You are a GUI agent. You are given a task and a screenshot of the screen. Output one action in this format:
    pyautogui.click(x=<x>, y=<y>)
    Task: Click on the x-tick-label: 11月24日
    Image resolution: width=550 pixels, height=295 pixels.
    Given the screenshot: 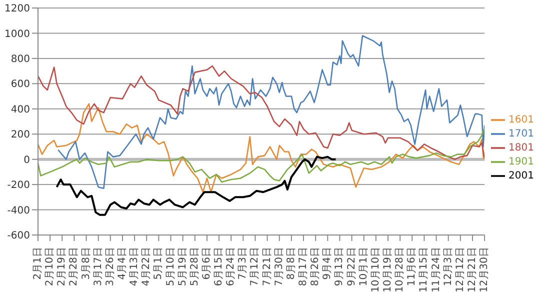 What is the action you would take?
    pyautogui.click(x=436, y=269)
    